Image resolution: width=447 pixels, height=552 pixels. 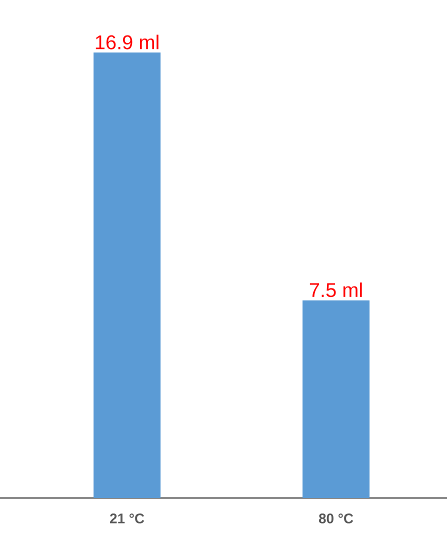 What do you see at coordinates (127, 42) in the screenshot?
I see `data-label: 16.9 ml` at bounding box center [127, 42].